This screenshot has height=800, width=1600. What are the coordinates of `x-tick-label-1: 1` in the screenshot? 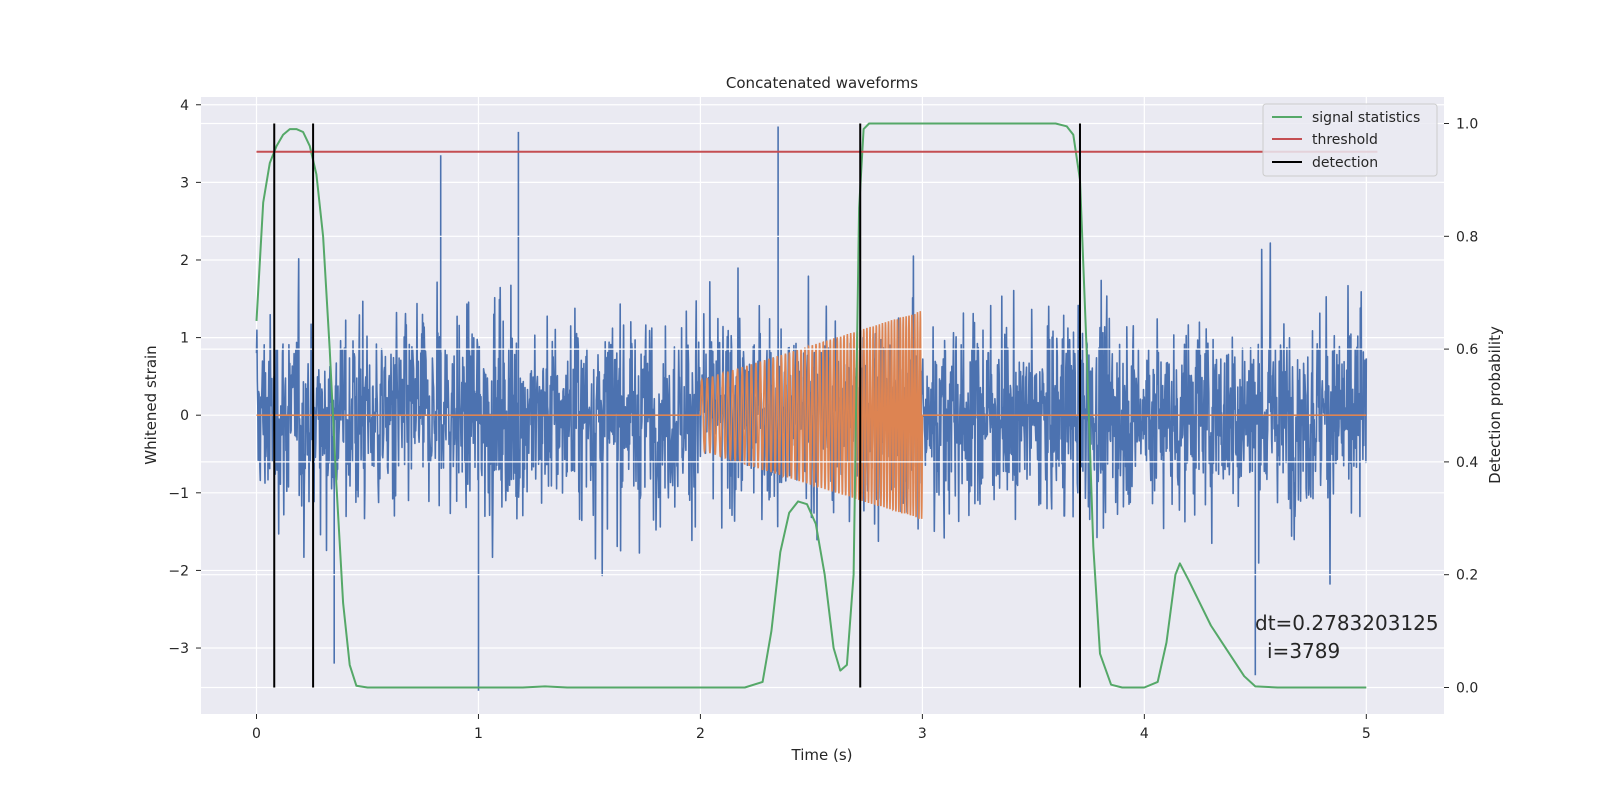 It's located at (478, 734).